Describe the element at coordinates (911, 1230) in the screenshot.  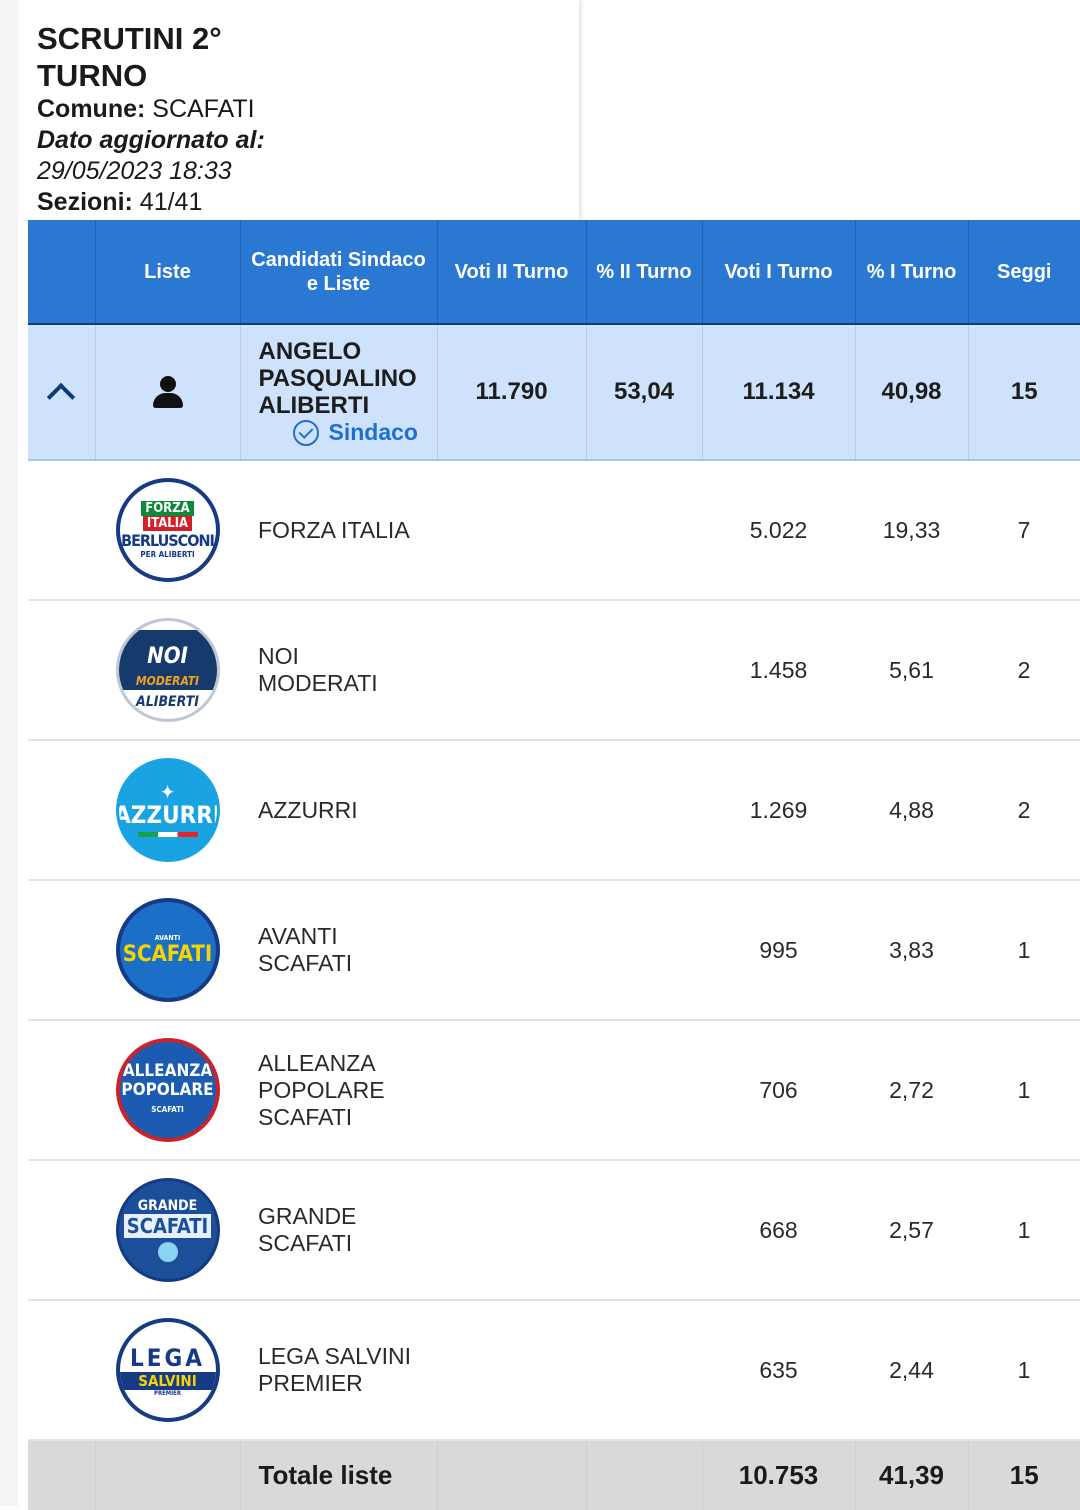
I see `list-perc-i: 2,57` at that location.